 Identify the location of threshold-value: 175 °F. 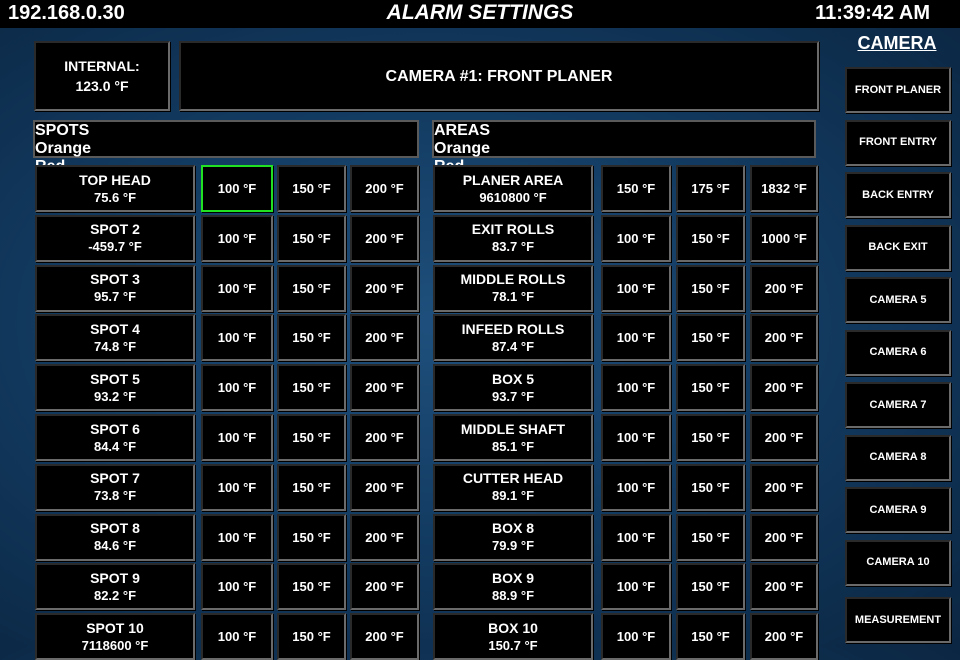
(710, 188).